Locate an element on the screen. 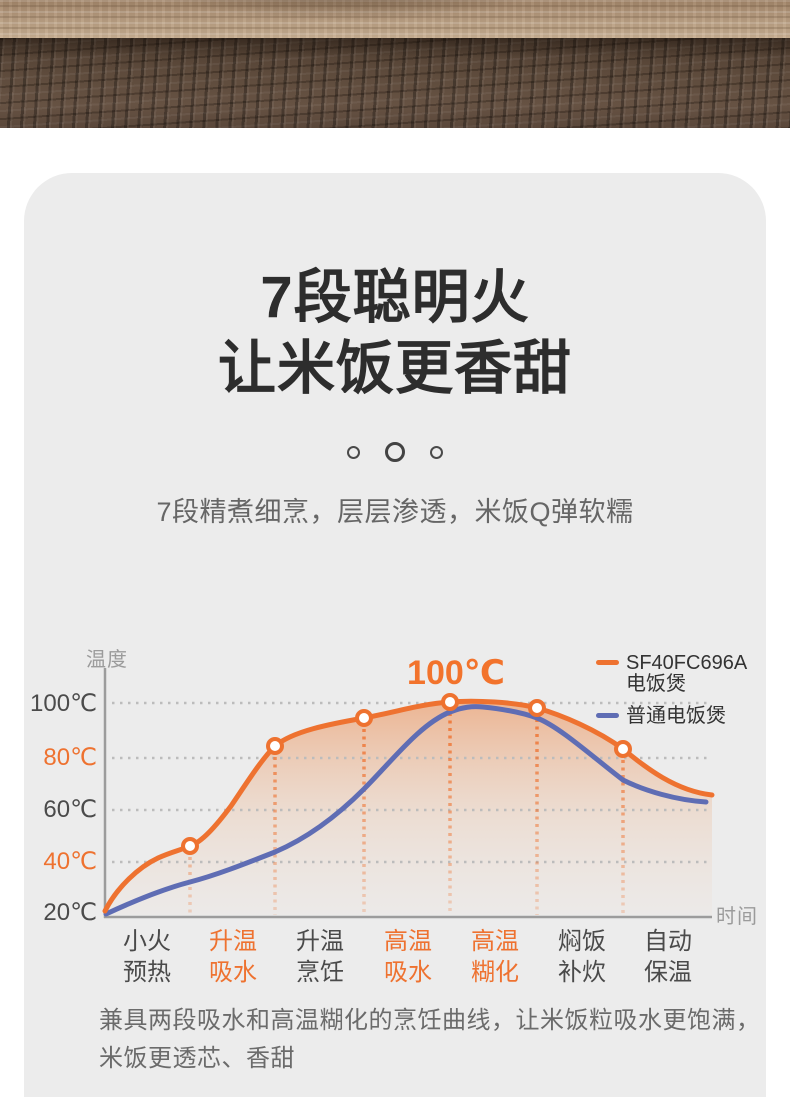  legend-label-sf40: SF40FC696A 电饭煲 is located at coordinates (686, 674).